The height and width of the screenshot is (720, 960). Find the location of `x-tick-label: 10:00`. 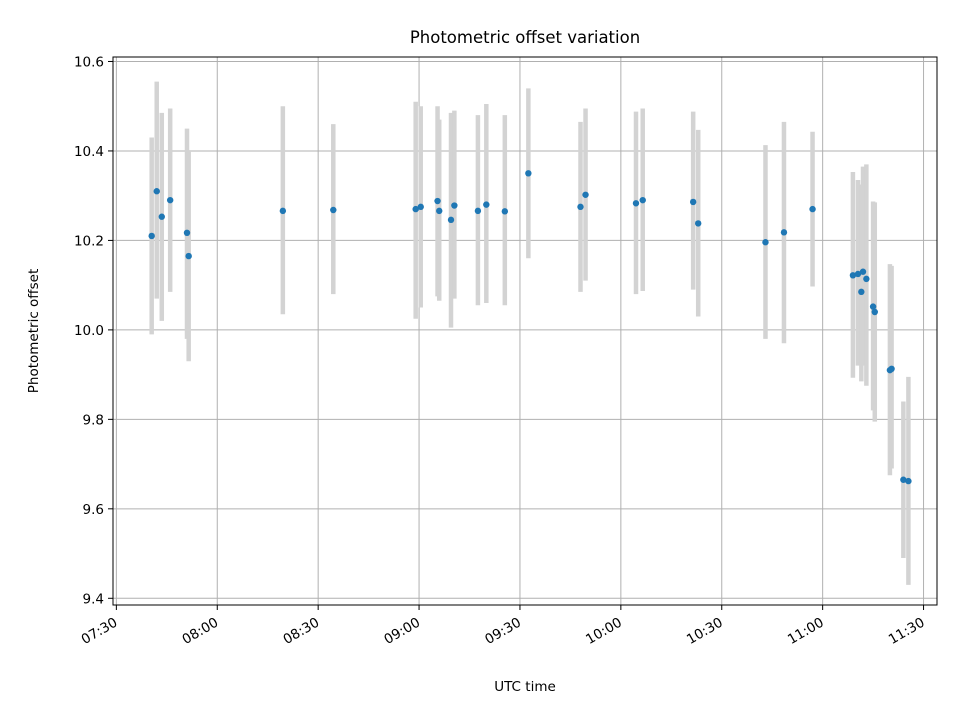

x-tick-label: 10:00 is located at coordinates (604, 631).